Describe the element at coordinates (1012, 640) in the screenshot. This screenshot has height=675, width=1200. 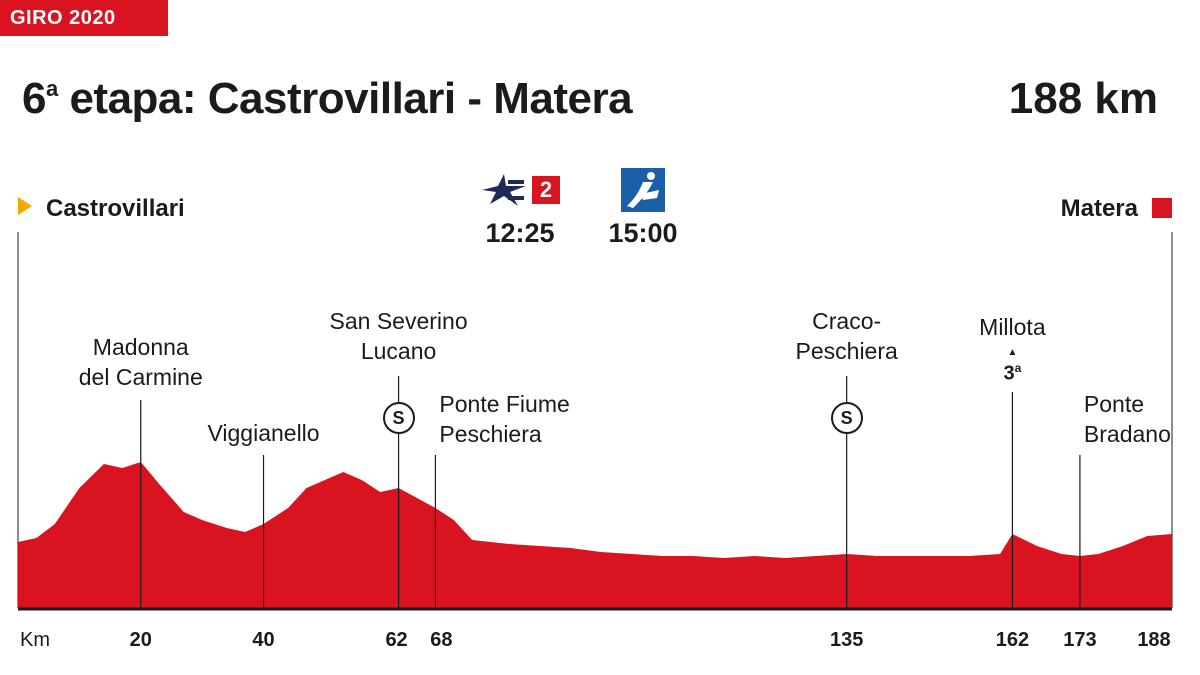
I see `x-tick-label: 162` at that location.